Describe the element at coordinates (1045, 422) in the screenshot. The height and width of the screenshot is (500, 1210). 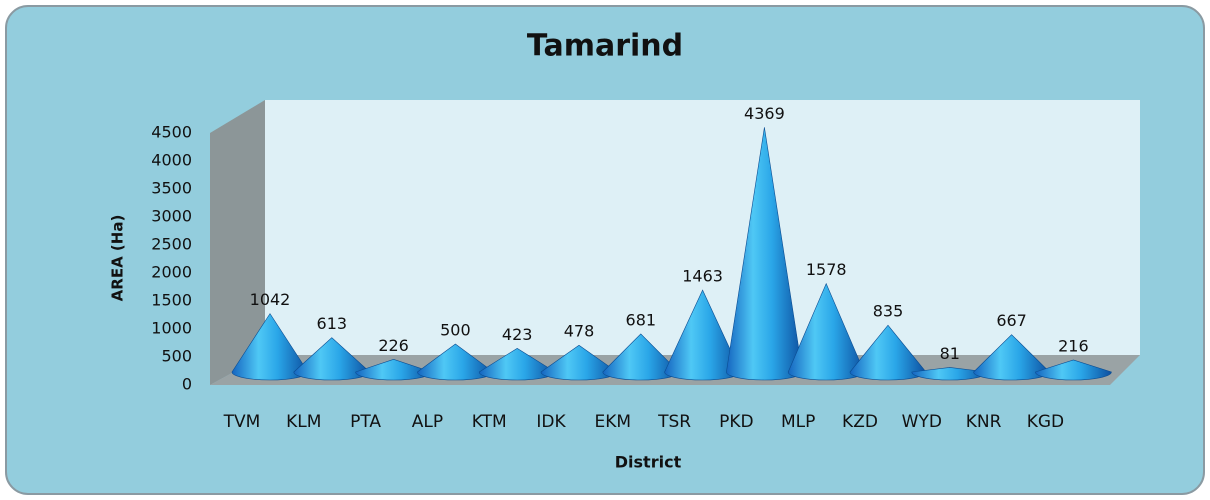
I see `x-tick-label: KGD` at that location.